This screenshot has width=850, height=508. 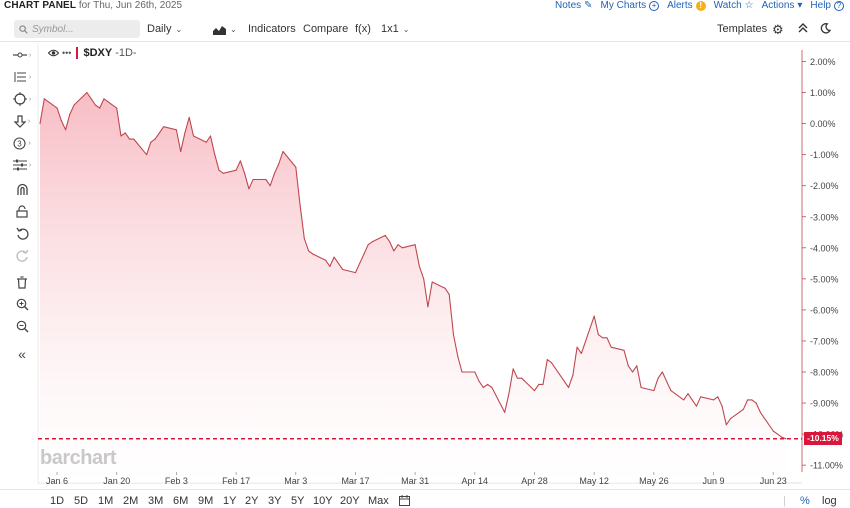 I want to click on range-1m-button: 1M, so click(x=106, y=501).